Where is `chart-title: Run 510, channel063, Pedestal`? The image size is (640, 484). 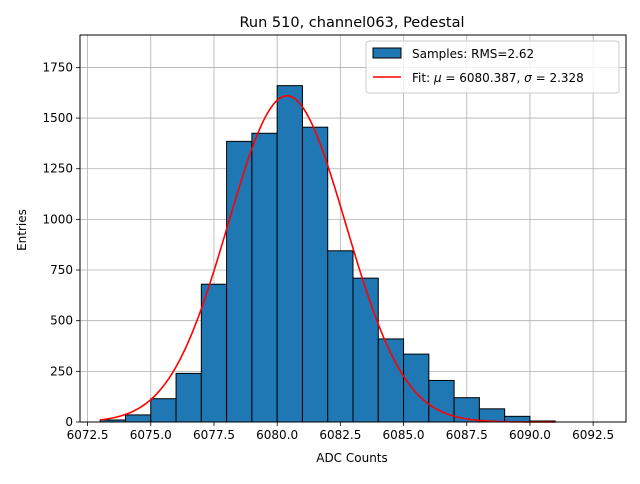 chart-title: Run 510, channel063, Pedestal is located at coordinates (351, 23).